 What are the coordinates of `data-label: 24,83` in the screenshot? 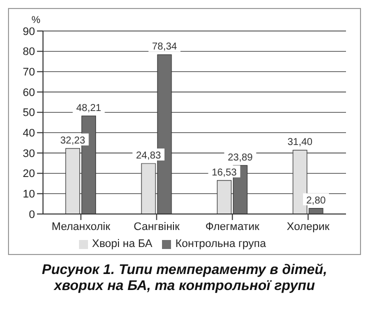 It's located at (149, 156).